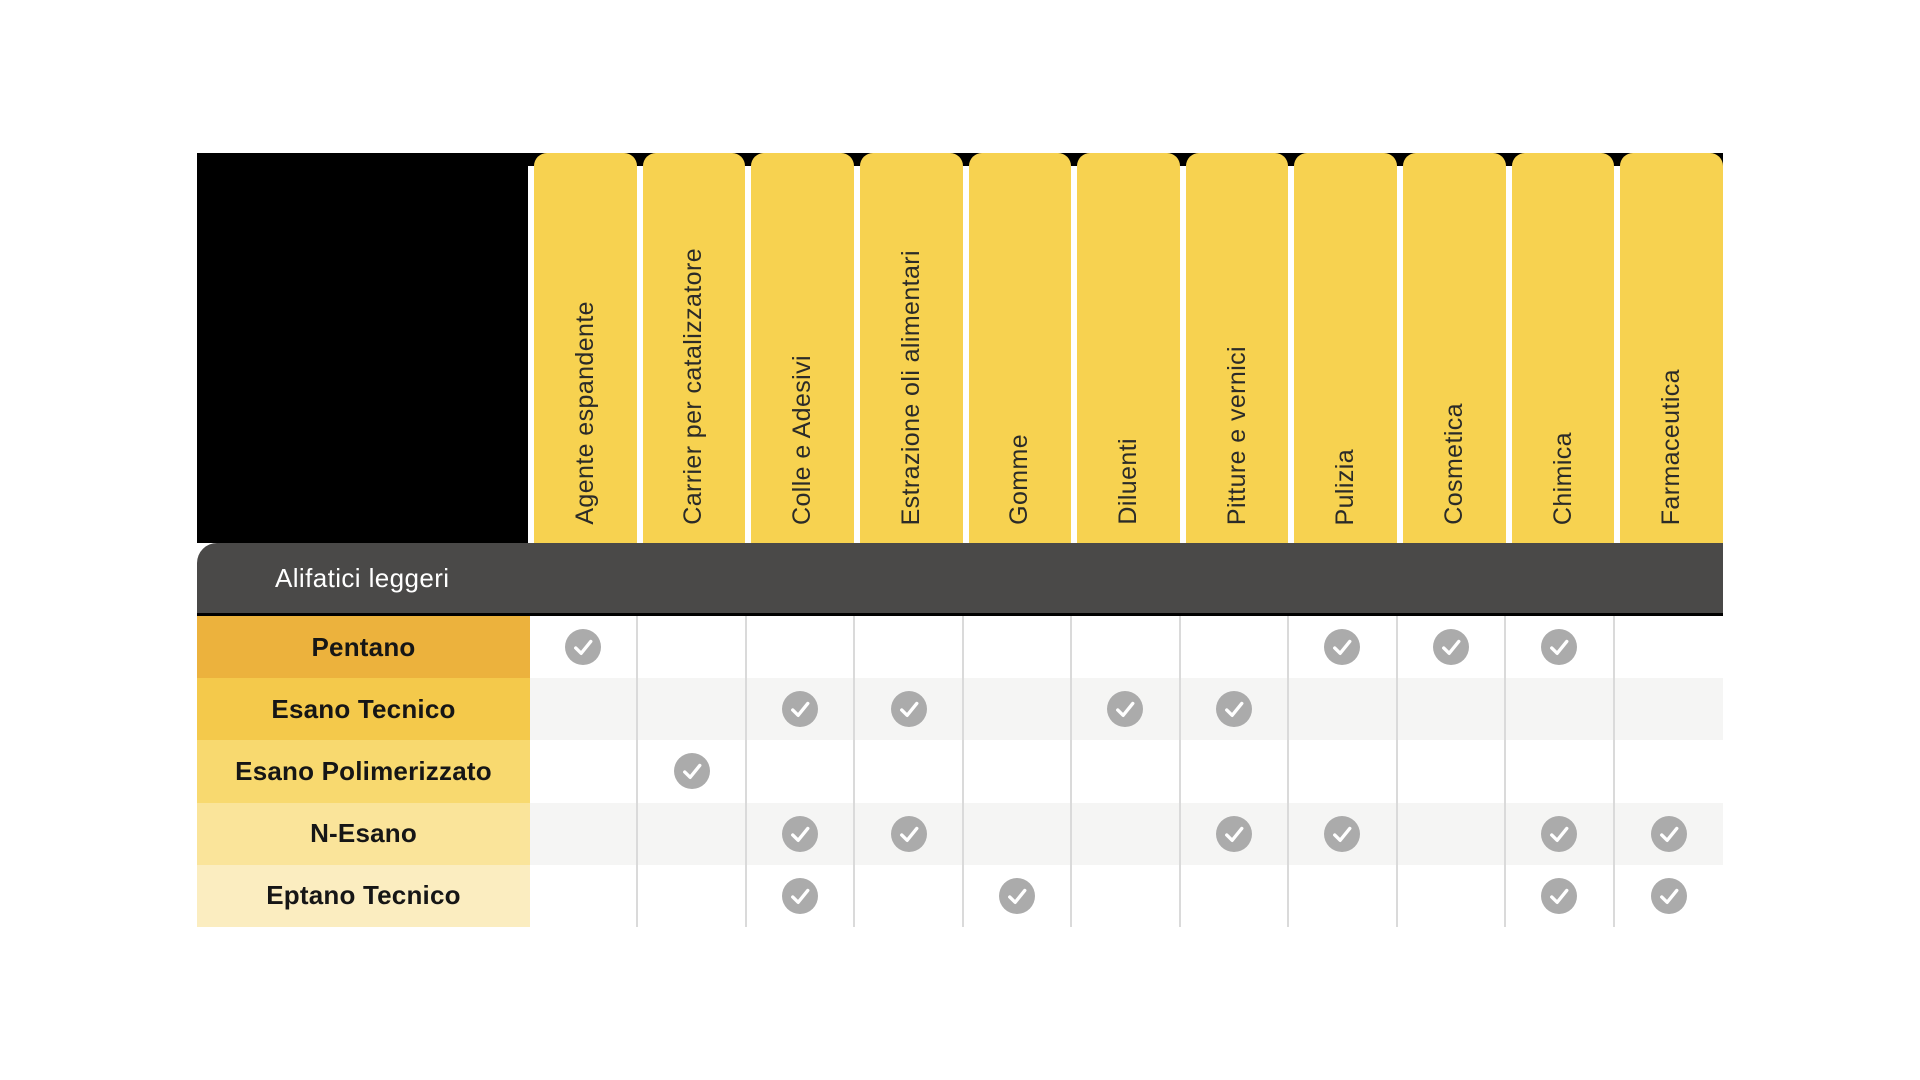  Describe the element at coordinates (362, 577) in the screenshot. I see `section-header-label: Alifatici leggeri` at that location.